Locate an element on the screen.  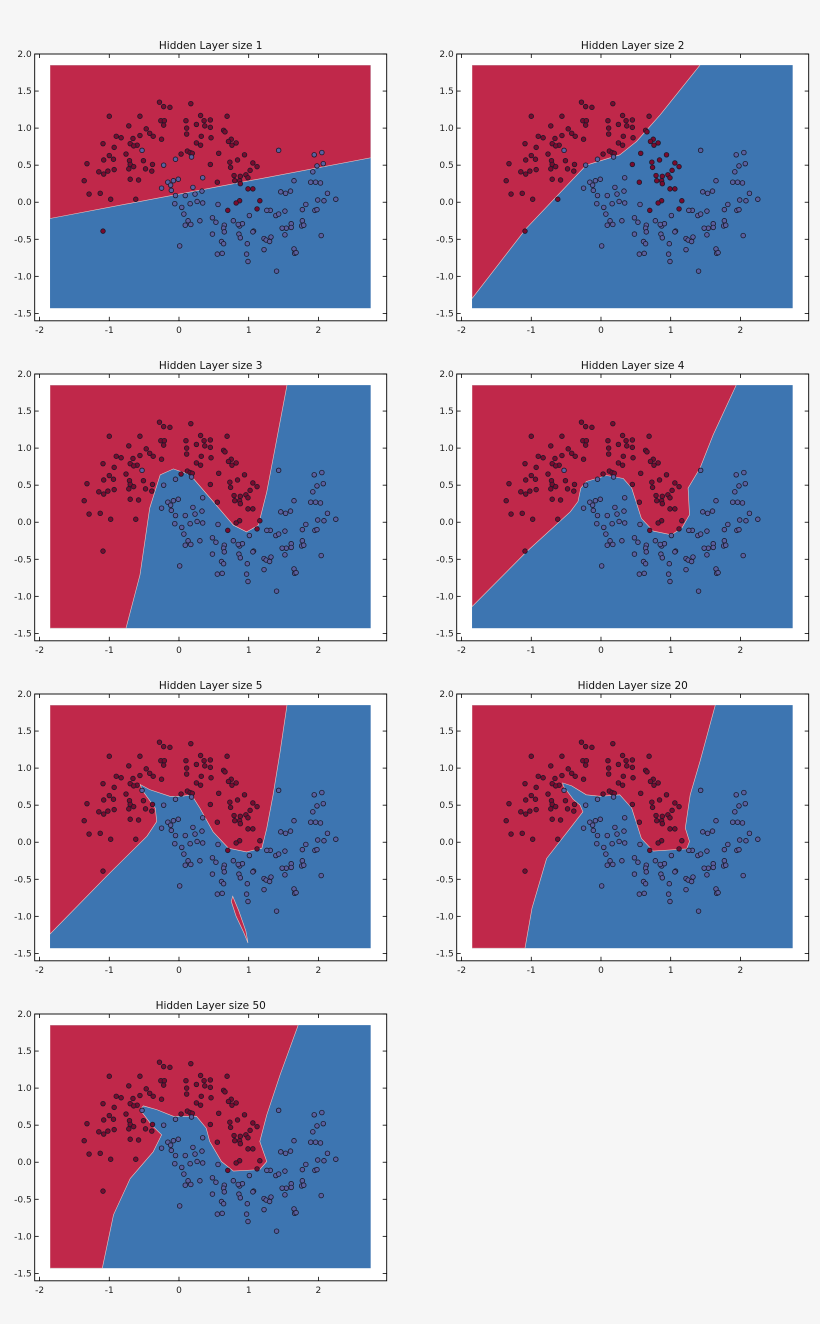
y-tick-label: -1.5 is located at coordinates (445, 314).